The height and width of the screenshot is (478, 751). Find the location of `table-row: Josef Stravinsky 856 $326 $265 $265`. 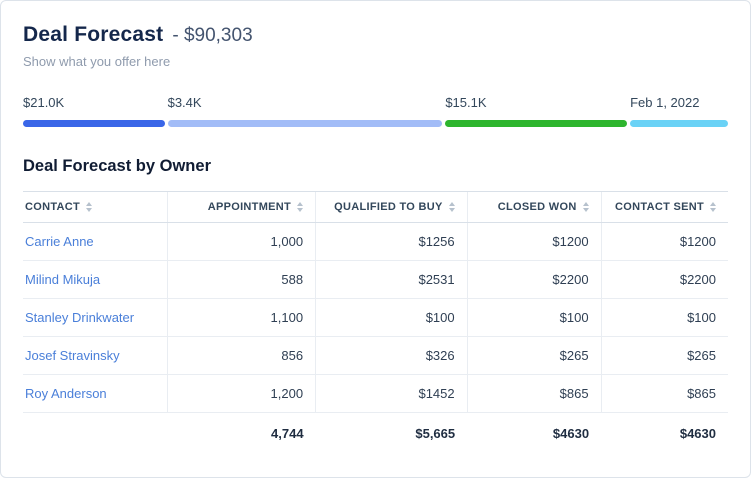

table-row: Josef Stravinsky 856 $326 $265 $265 is located at coordinates (375, 355).